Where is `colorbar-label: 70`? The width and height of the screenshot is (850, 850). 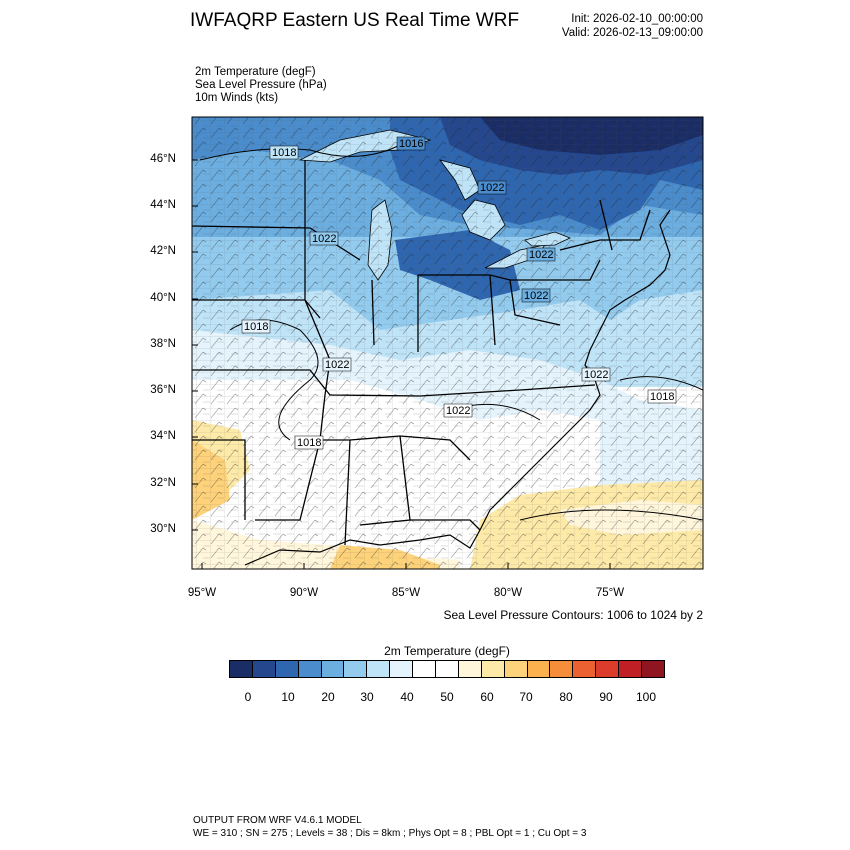 colorbar-label: 70 is located at coordinates (526, 697).